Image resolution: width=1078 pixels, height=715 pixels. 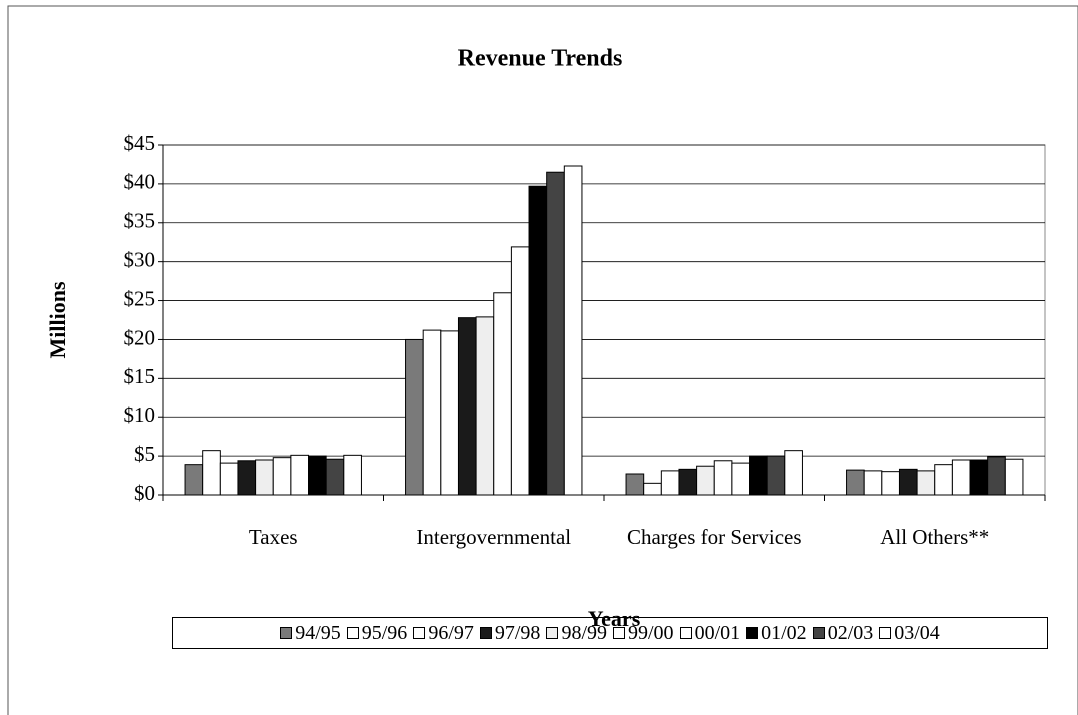 I want to click on y-tick-label: $40, so click(x=140, y=182).